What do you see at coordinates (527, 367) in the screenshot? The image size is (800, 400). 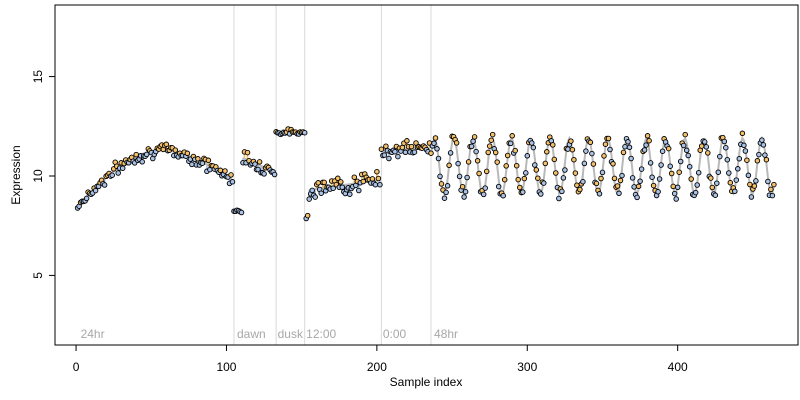 I see `x-tick-label: 300` at bounding box center [527, 367].